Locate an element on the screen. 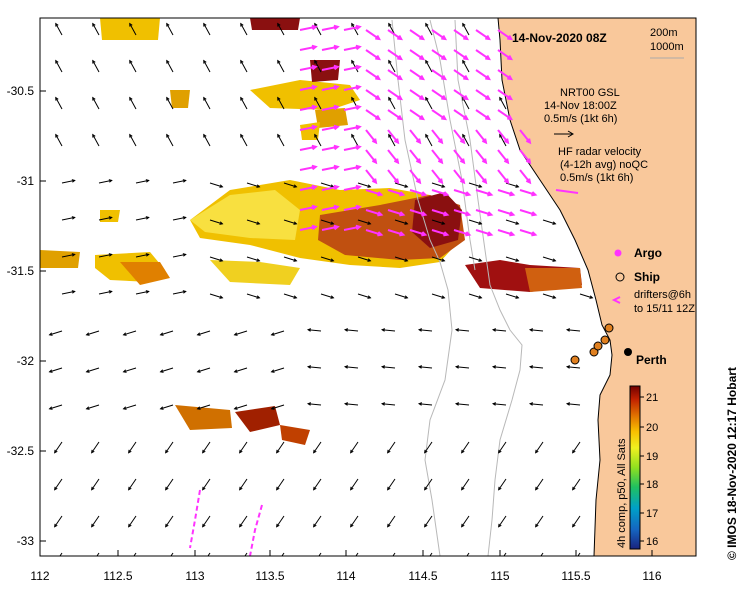 This screenshot has height=592, width=739. drifters-legend-line1: drifters@6h is located at coordinates (662, 295).